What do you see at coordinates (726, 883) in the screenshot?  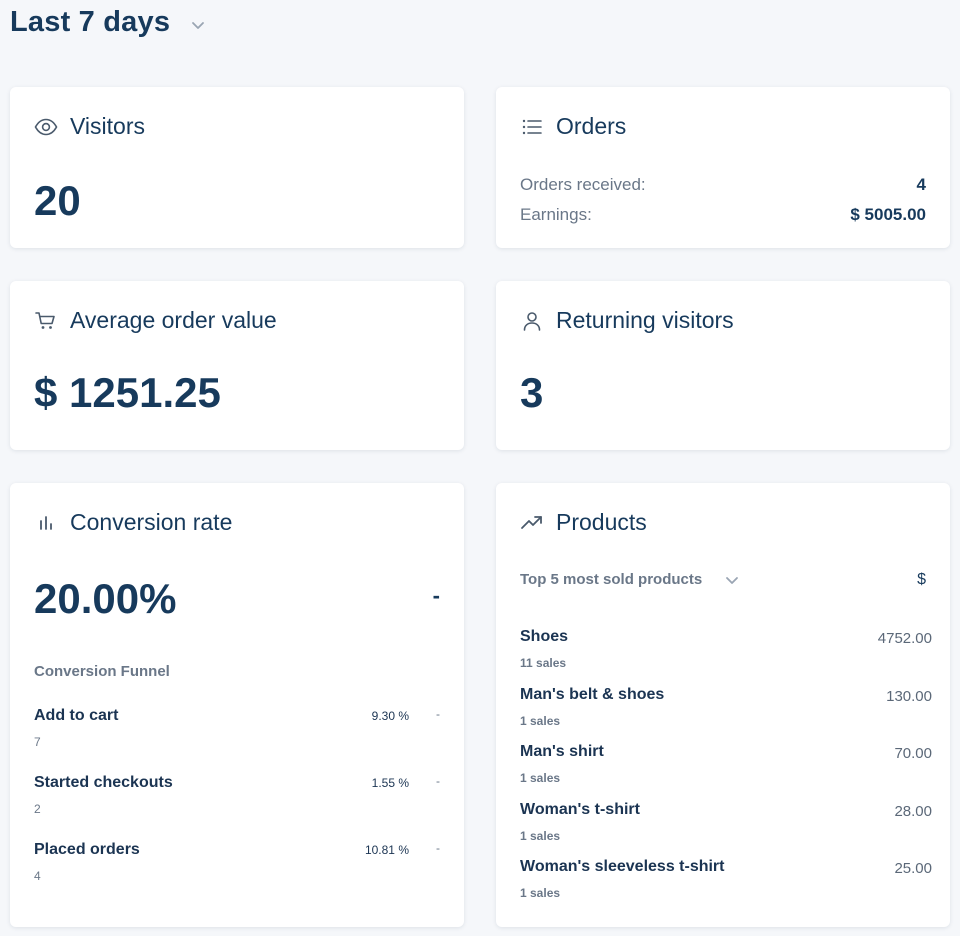 I see `product-row: Woman's sleeveless t-shirt 1 sales 25.00` at bounding box center [726, 883].